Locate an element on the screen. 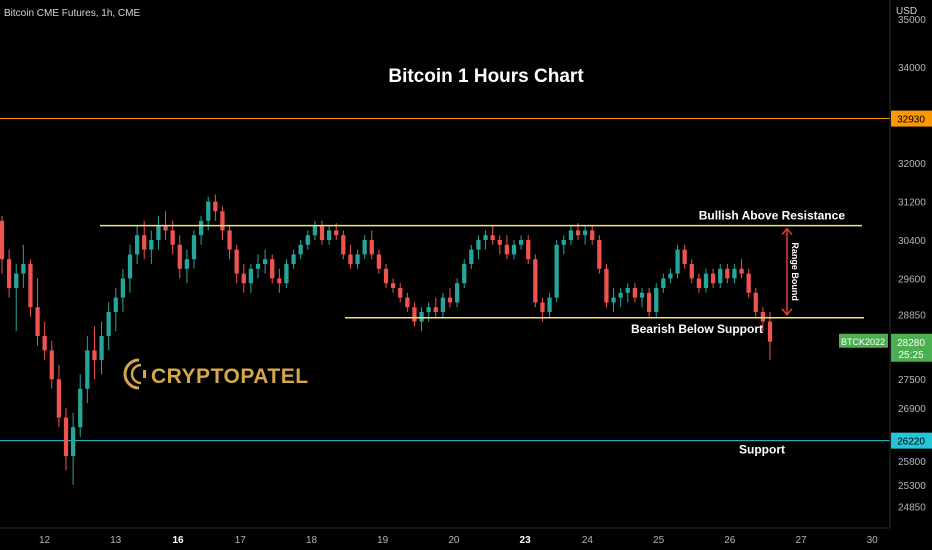  y-tick-label: 30400 is located at coordinates (912, 241).